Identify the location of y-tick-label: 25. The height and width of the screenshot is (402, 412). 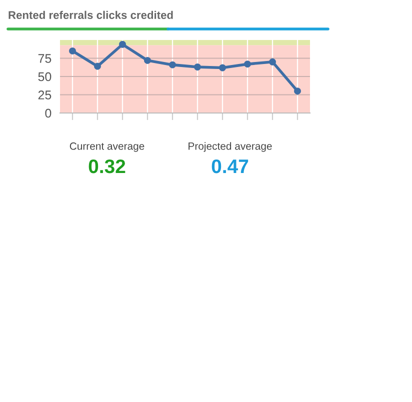
(45, 95).